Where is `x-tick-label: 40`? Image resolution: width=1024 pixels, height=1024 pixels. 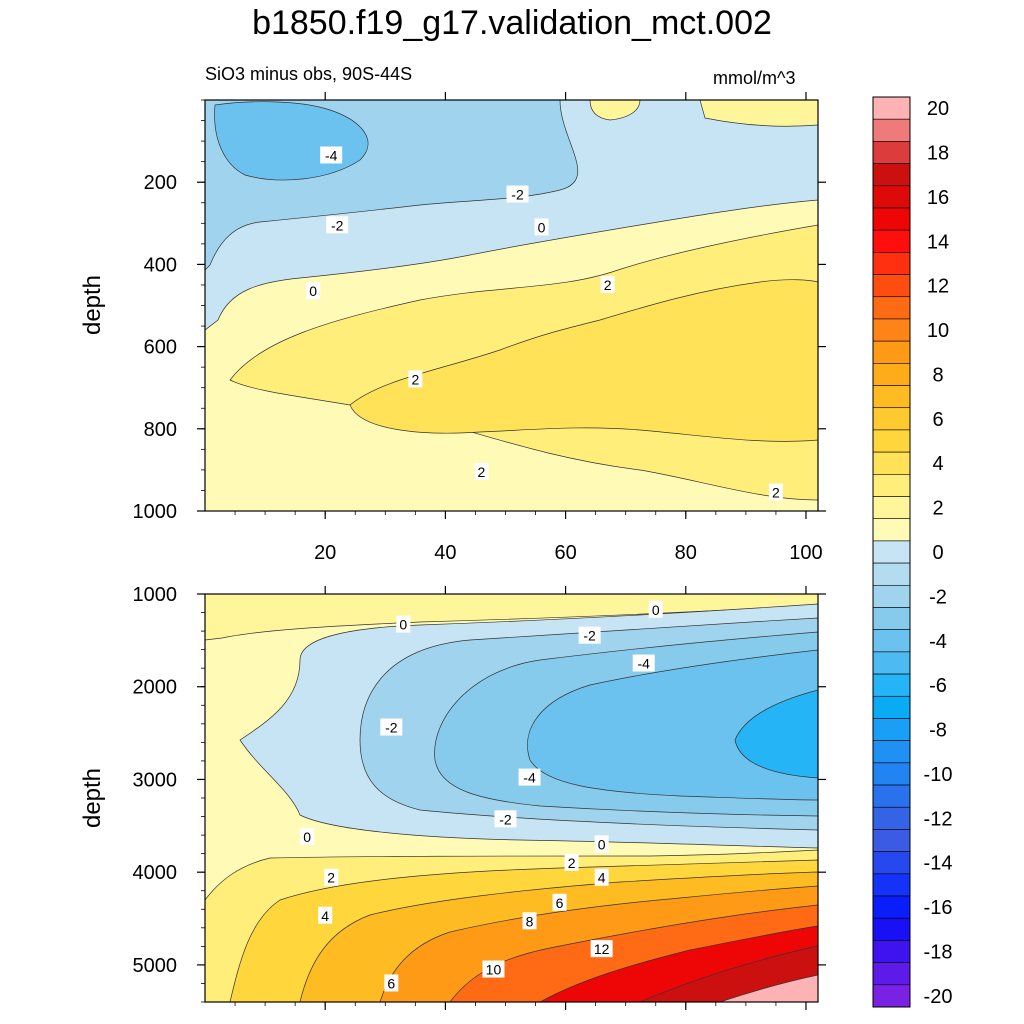 x-tick-label: 40 is located at coordinates (445, 553).